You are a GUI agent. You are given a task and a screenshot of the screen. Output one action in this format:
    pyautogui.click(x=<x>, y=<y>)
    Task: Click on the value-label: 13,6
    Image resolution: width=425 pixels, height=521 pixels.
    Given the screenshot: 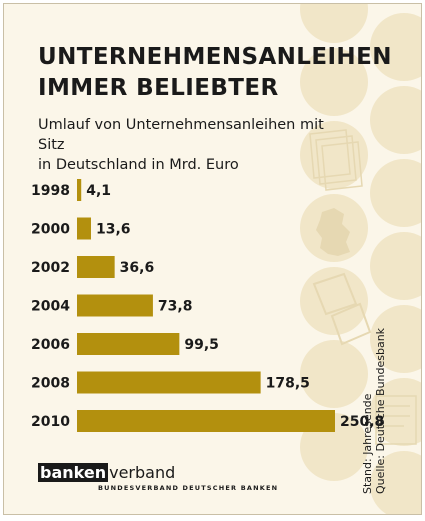 What is the action you would take?
    pyautogui.click(x=113, y=230)
    